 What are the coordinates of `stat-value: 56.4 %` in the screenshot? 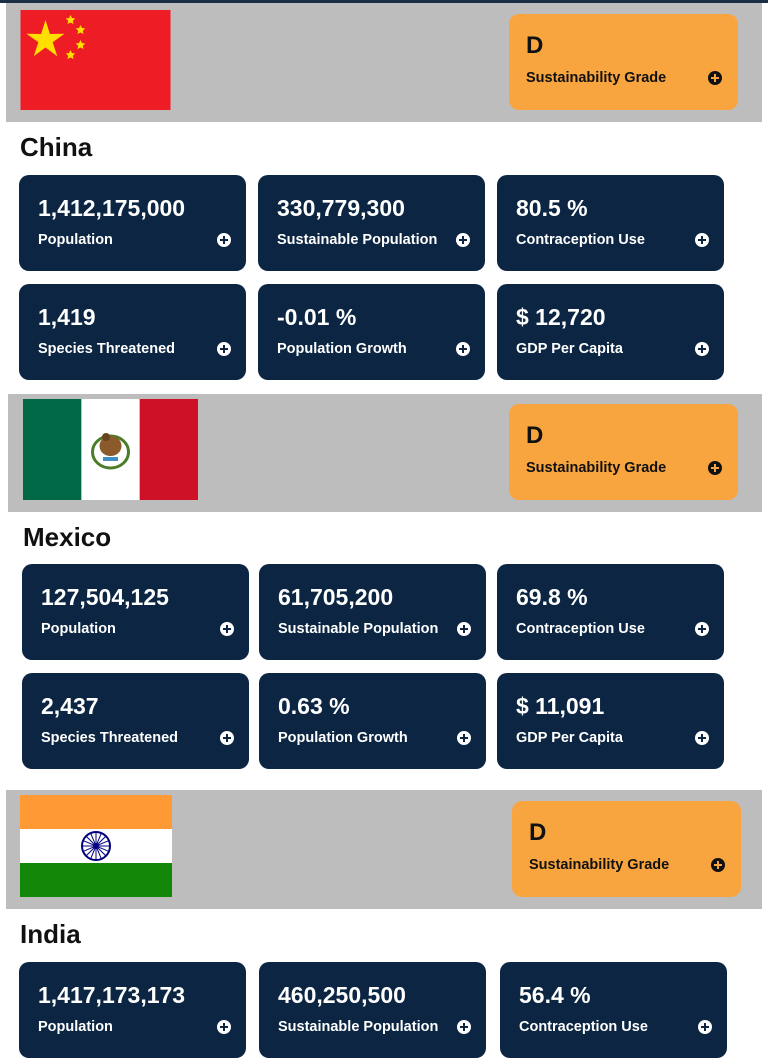 It's located at (555, 995).